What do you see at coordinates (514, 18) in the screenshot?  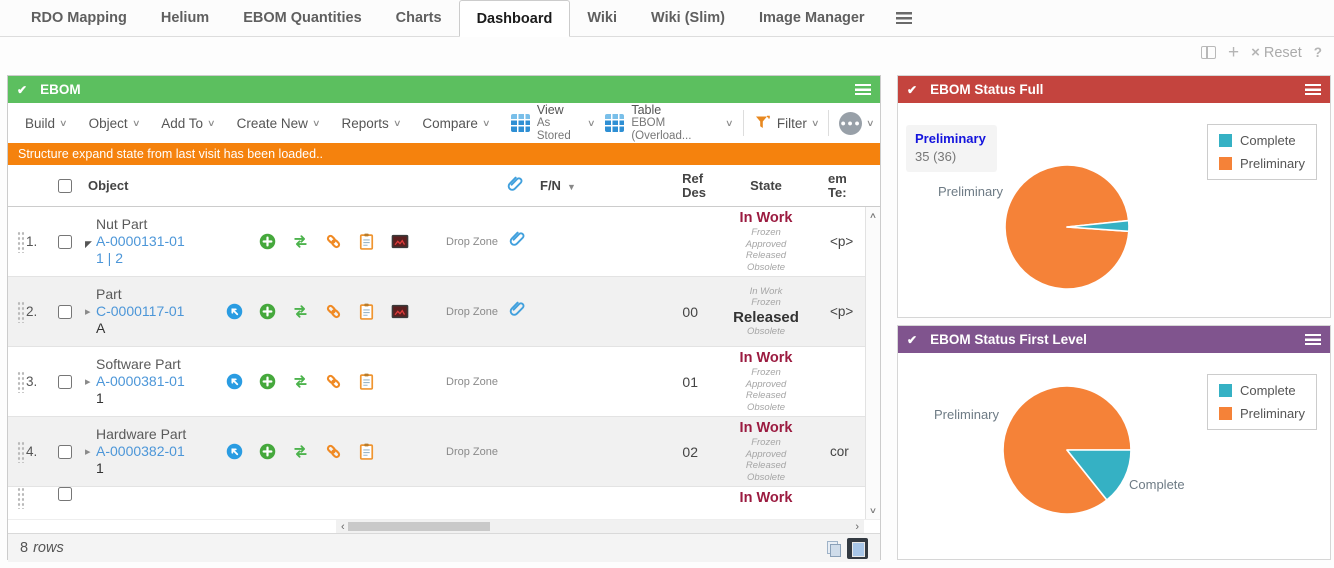 I see `nav-tab-dashboard: Dashboard` at bounding box center [514, 18].